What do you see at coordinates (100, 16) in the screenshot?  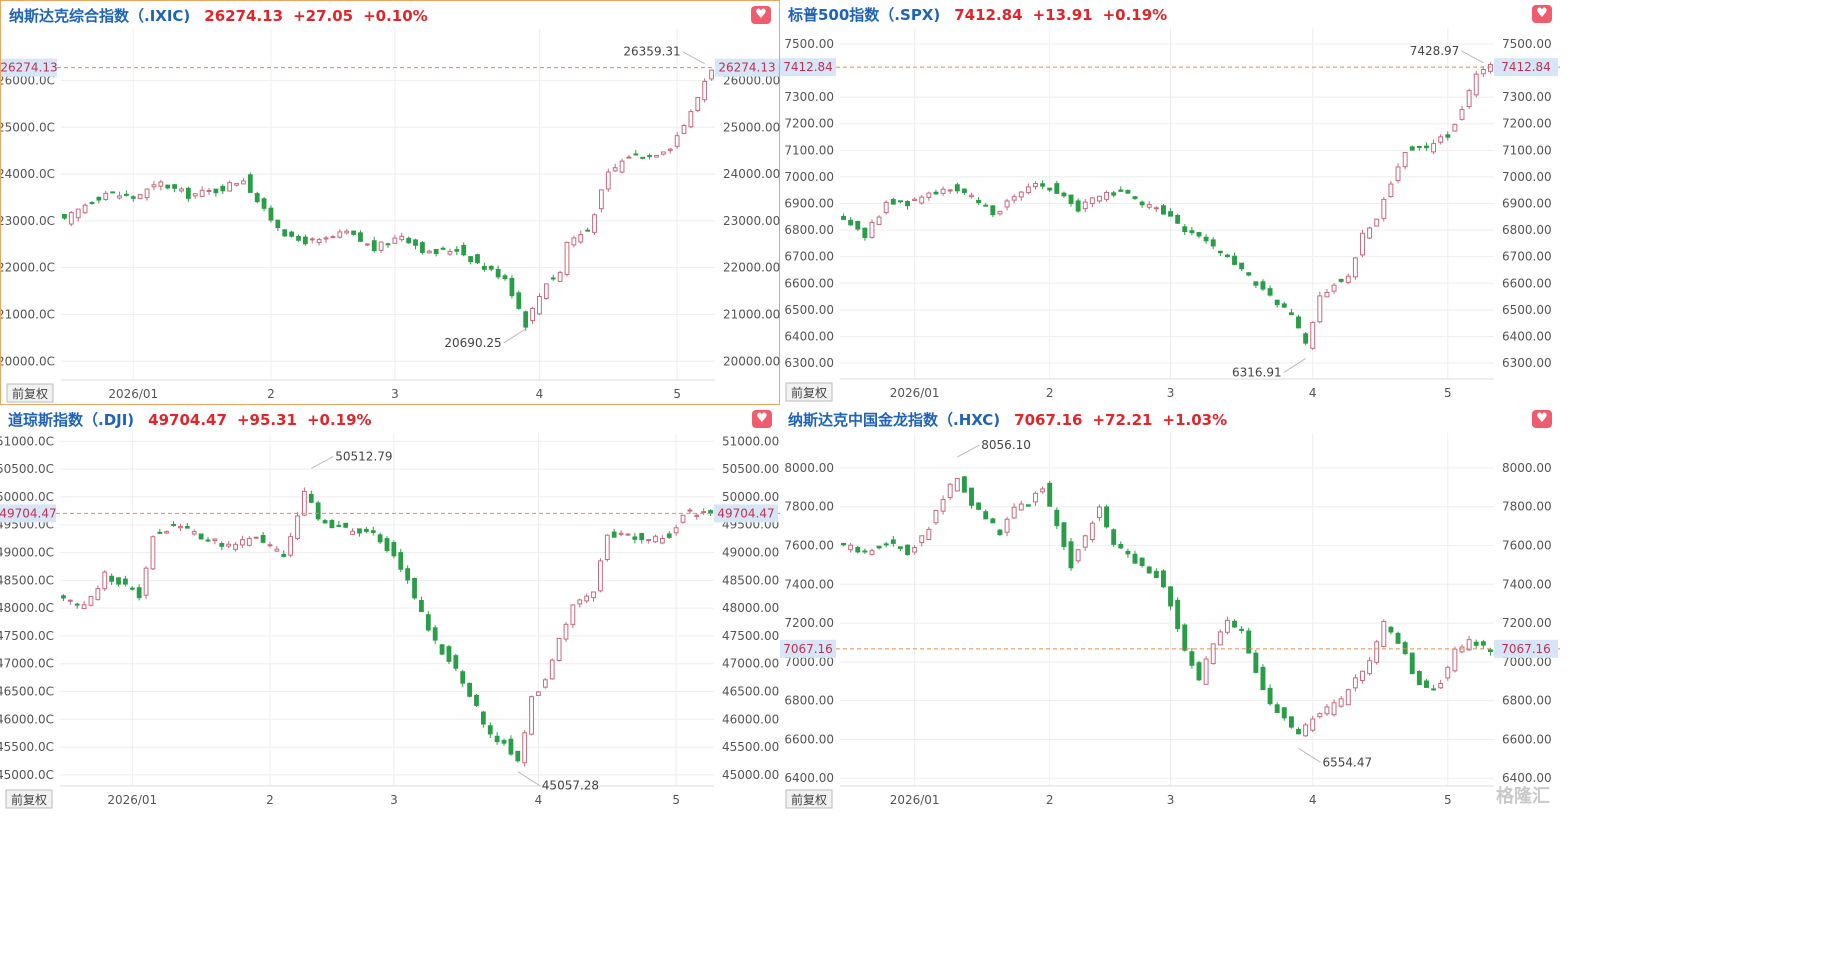 I see `index-name: 纳斯达克综合指数（.IXIC)` at bounding box center [100, 16].